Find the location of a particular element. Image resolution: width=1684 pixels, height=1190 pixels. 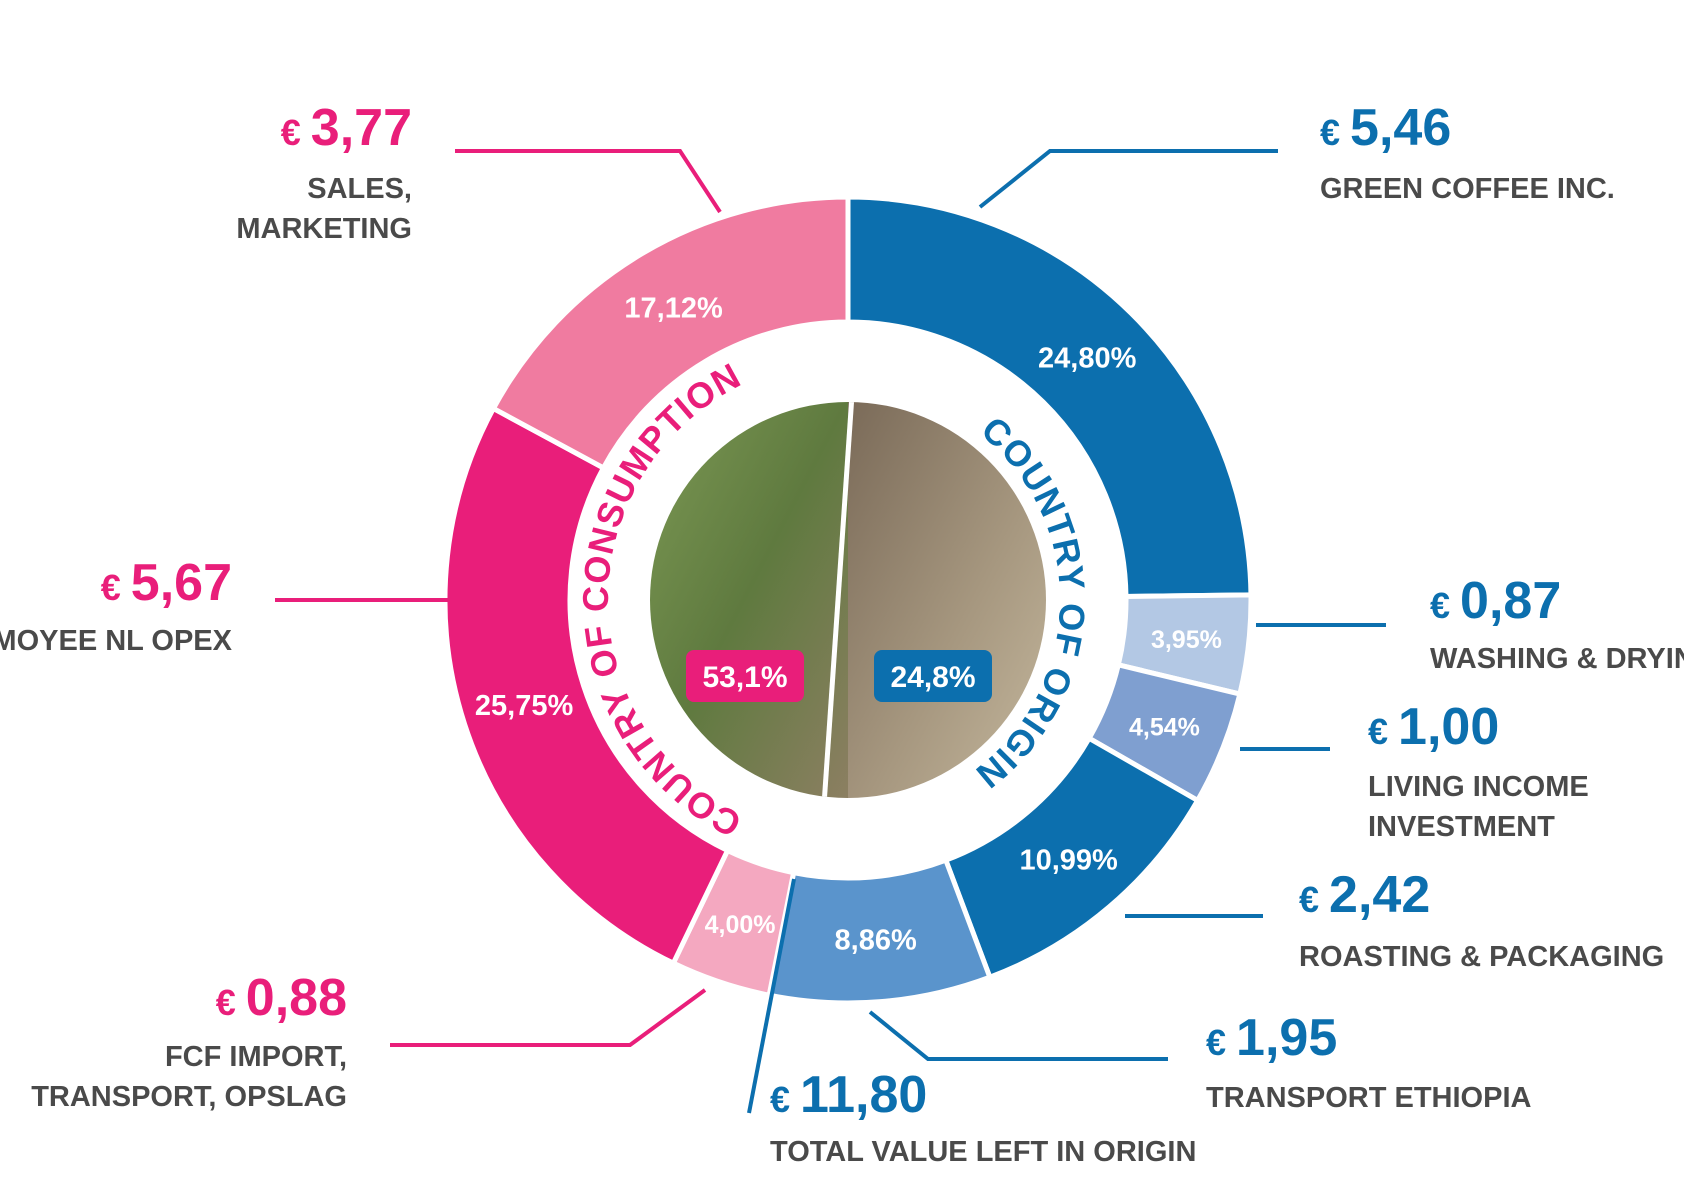

callout-amount: € 0,87 is located at coordinates (1495, 601).